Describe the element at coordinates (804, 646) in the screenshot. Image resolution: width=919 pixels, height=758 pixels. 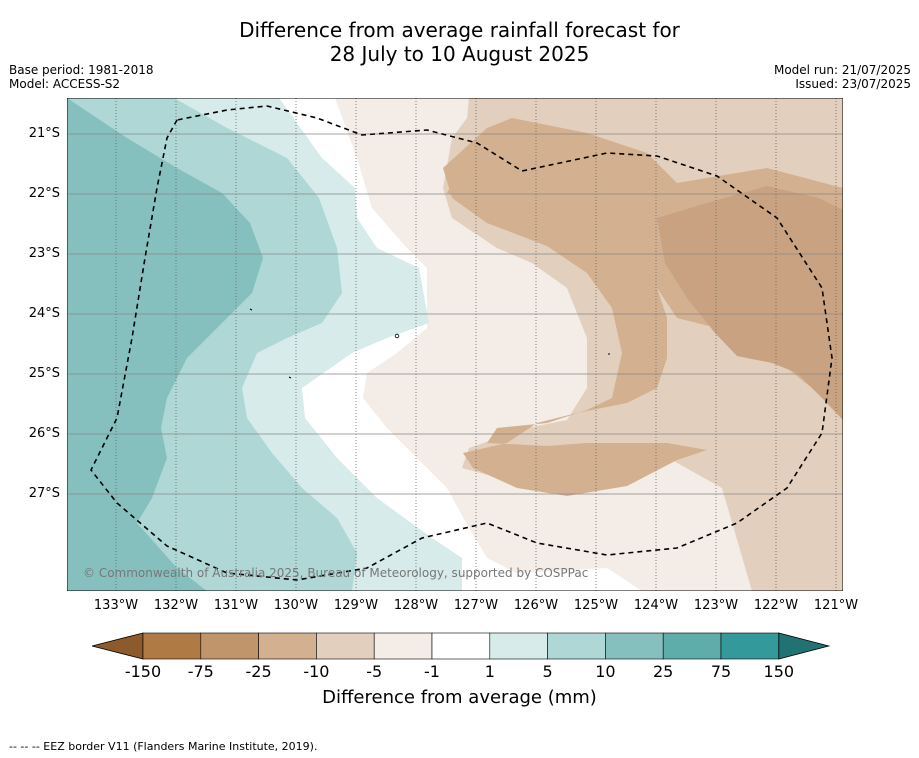
I see `colorbar-extend-high` at that location.